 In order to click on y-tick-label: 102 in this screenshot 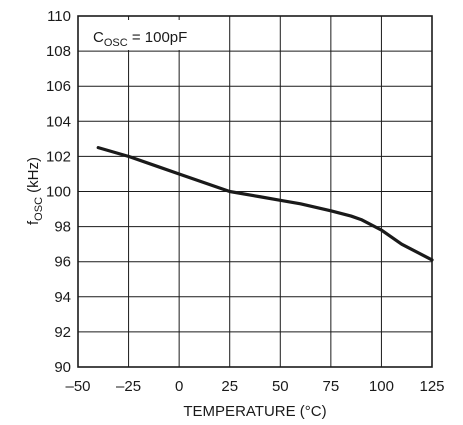, I will do `click(58, 156)`.